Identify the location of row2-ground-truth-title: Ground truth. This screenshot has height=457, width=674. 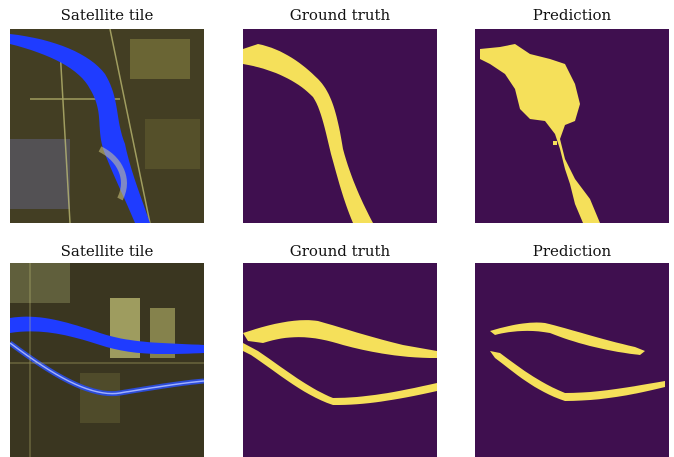
(340, 251).